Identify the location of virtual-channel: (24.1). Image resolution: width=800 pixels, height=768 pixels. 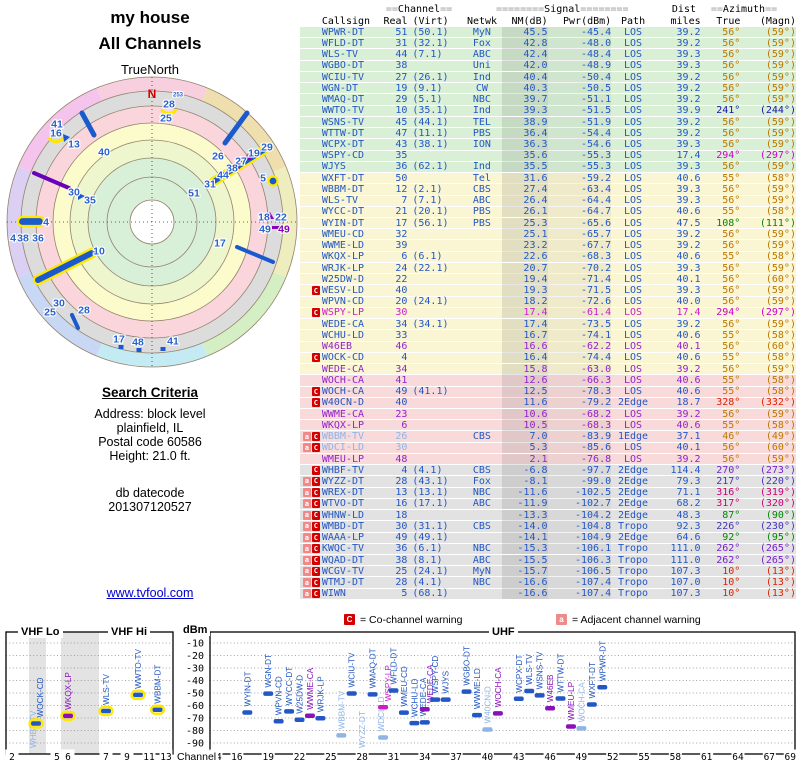
(430, 571).